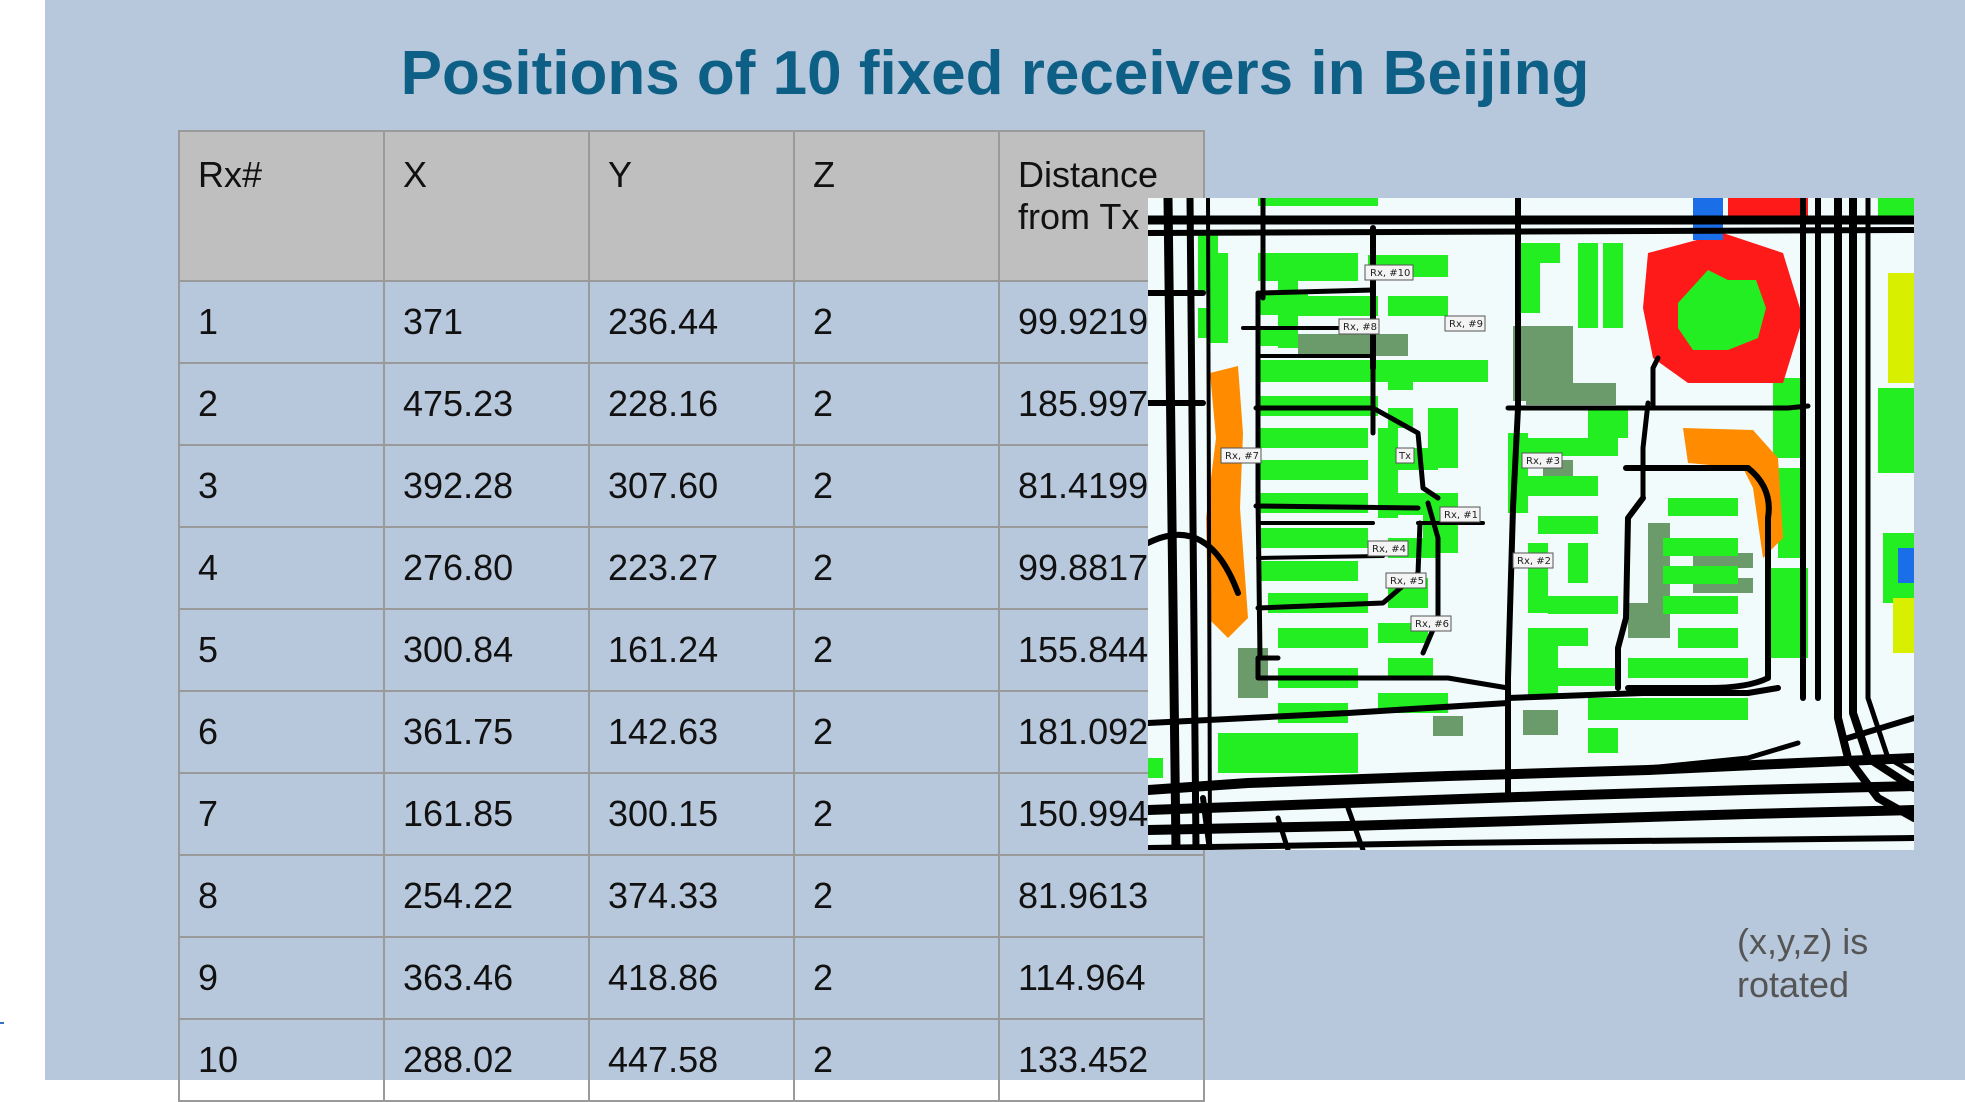 This screenshot has width=1965, height=1102. I want to click on rx-cell: 5, so click(281, 650).